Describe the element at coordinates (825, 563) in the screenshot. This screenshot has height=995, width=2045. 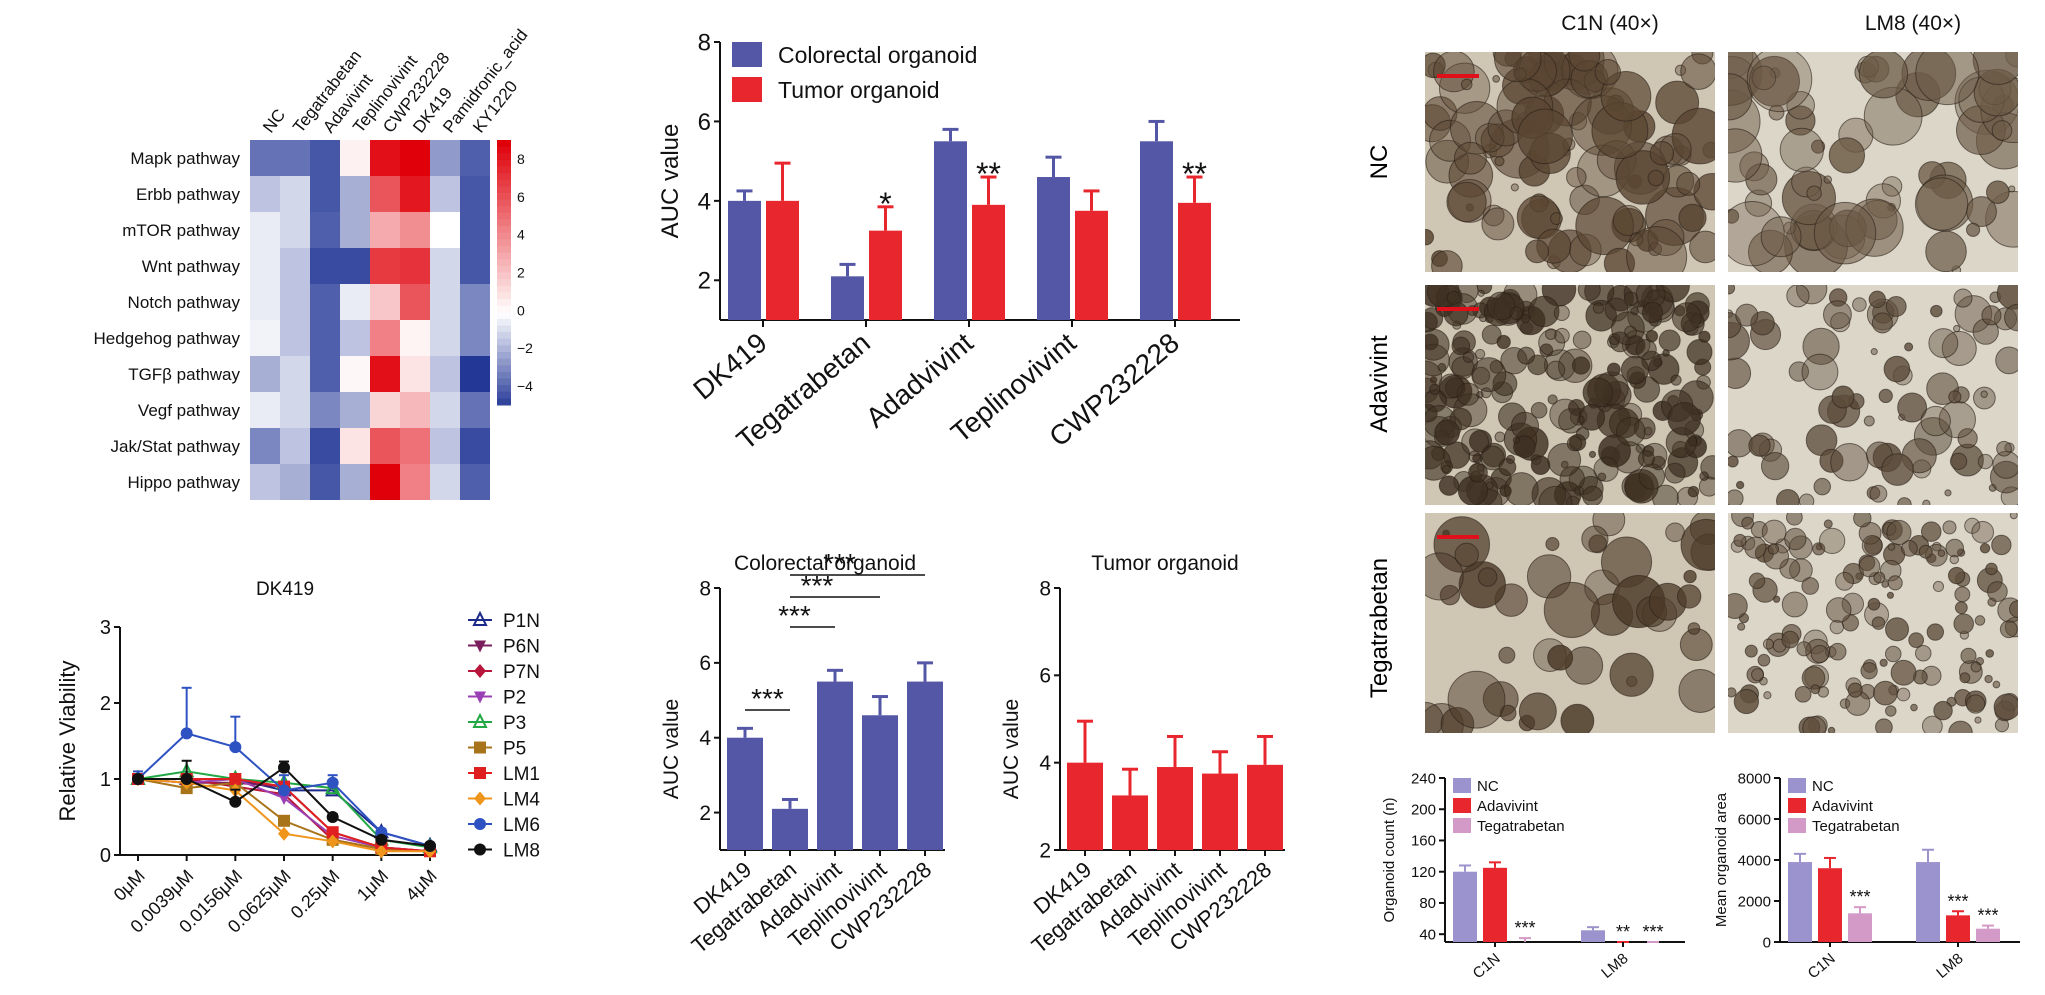
I see `chart-title: Colorectal organoid` at that location.